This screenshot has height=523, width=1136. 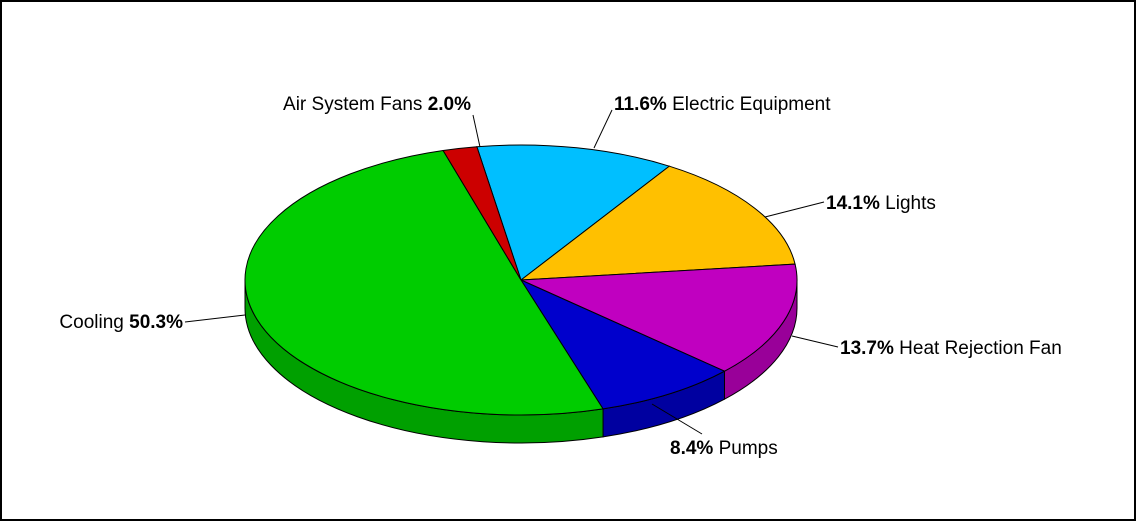 What do you see at coordinates (215, 318) in the screenshot?
I see `leader-line-cooling` at bounding box center [215, 318].